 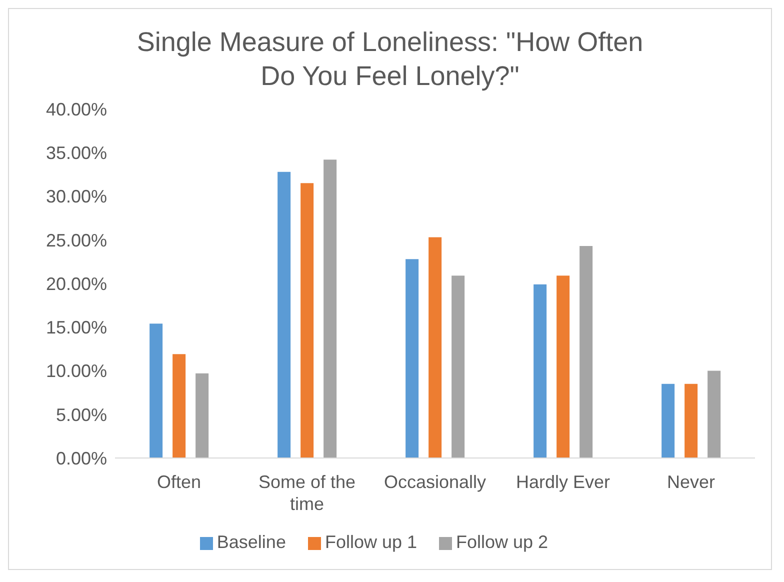 What do you see at coordinates (371, 542) in the screenshot?
I see `legend-label: Follow up 1` at bounding box center [371, 542].